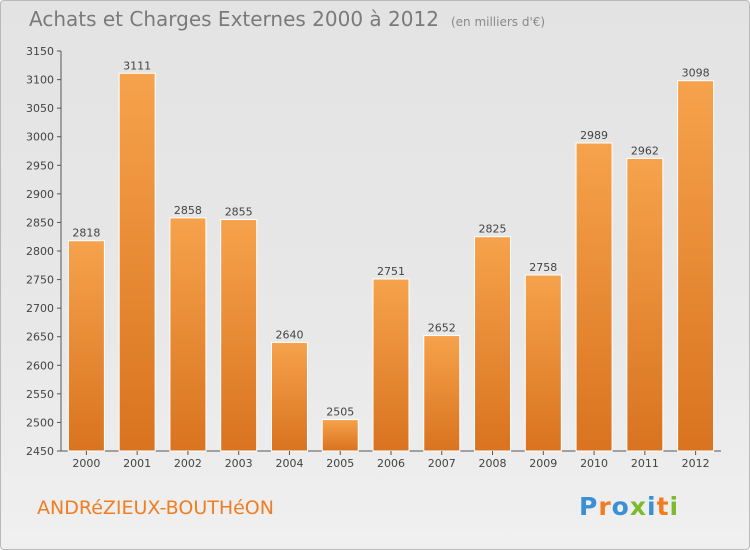 The height and width of the screenshot is (550, 750). What do you see at coordinates (40, 80) in the screenshot?
I see `y-tick-label: 3100` at bounding box center [40, 80].